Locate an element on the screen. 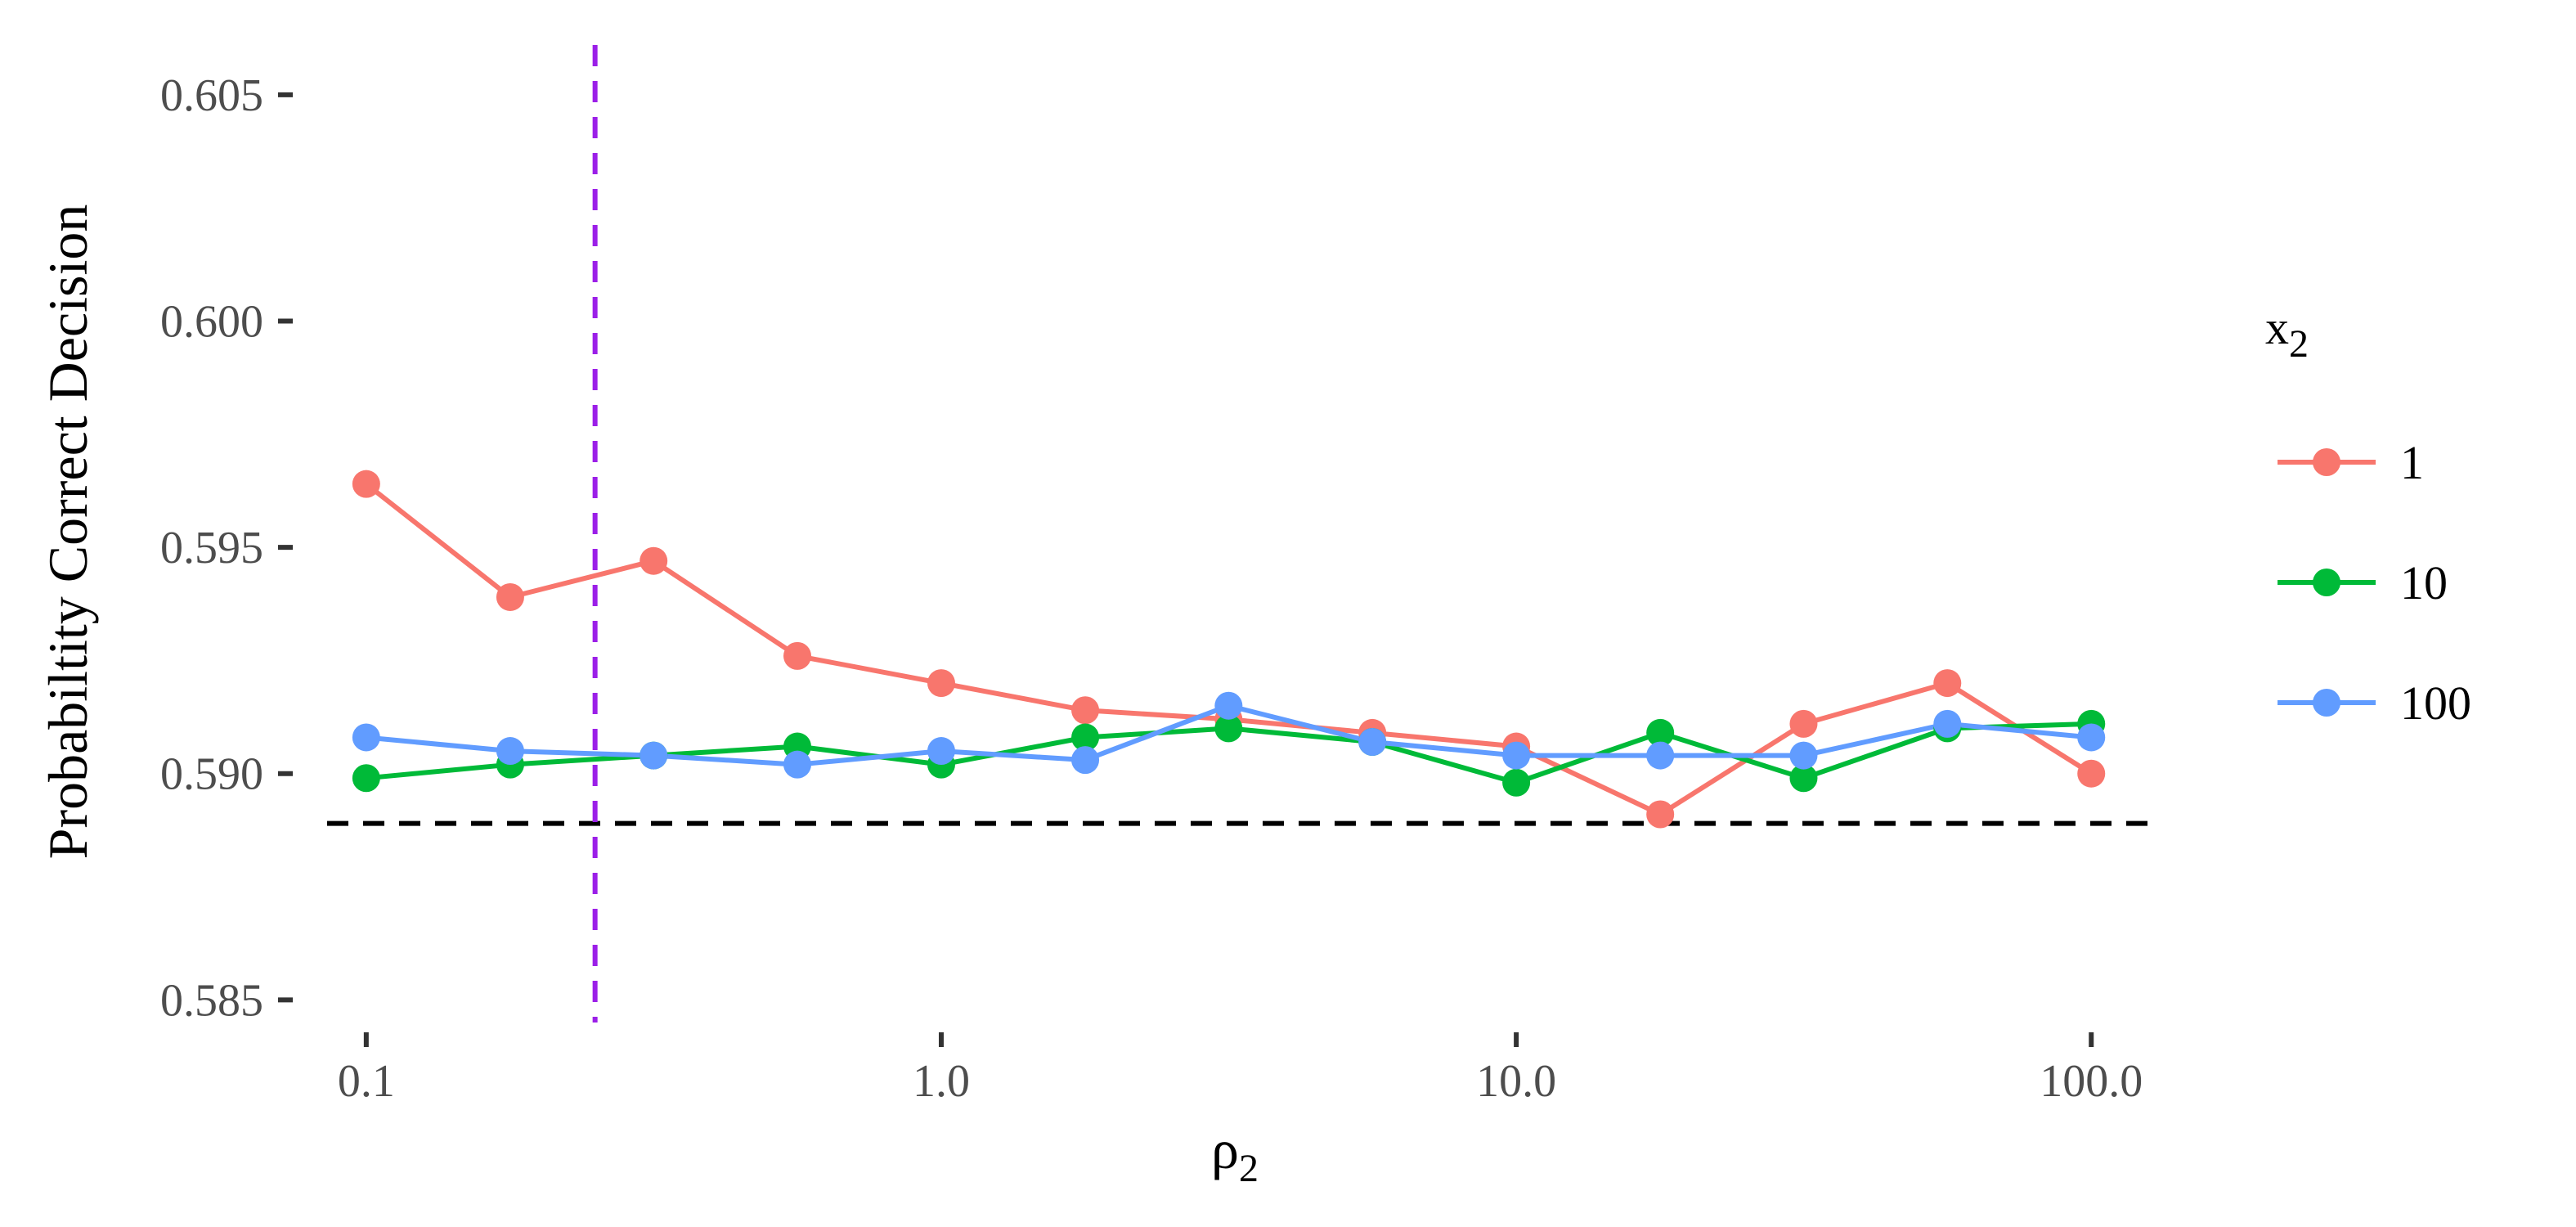  y-tick-label: 0.605 is located at coordinates (212, 95).